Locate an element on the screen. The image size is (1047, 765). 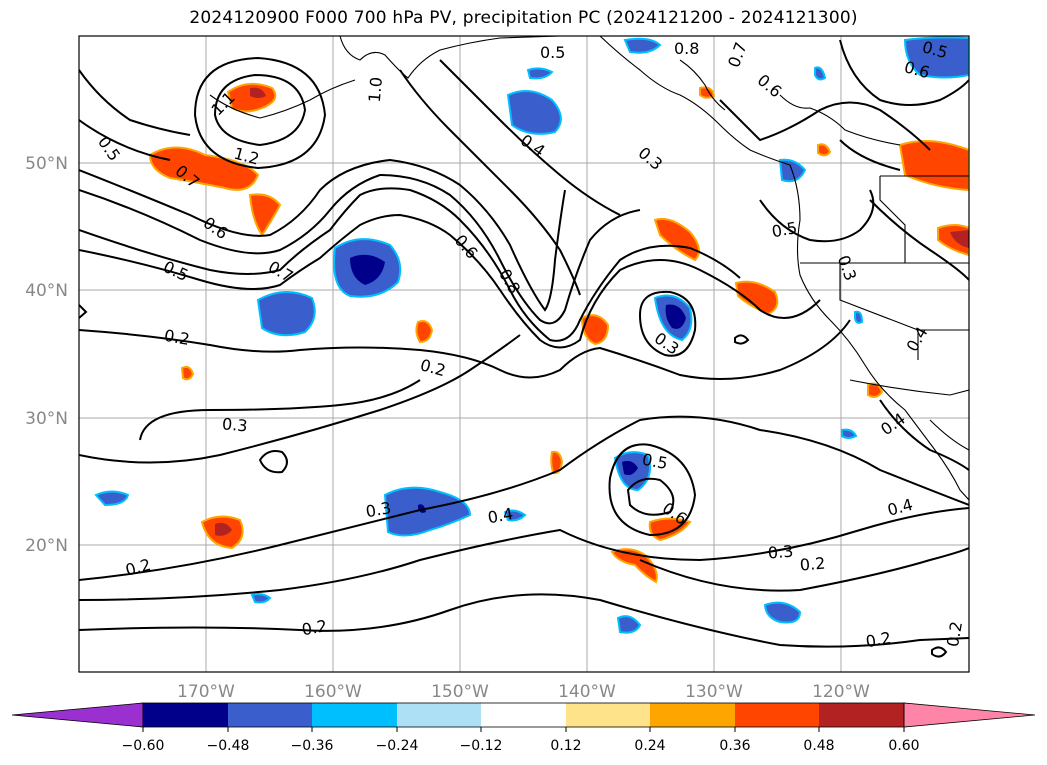
colorbar-tick-label: 0.60 is located at coordinates (903, 746).